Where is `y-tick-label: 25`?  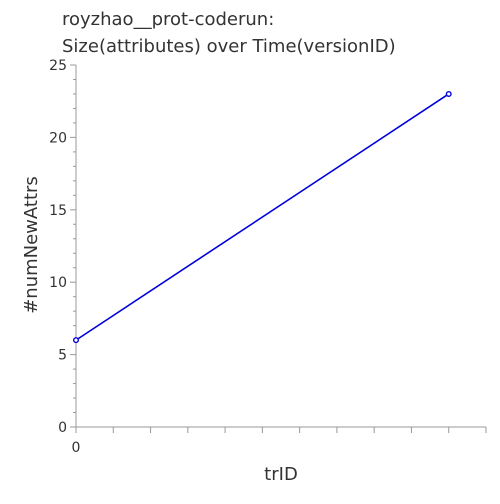
y-tick-label: 25 is located at coordinates (58, 66).